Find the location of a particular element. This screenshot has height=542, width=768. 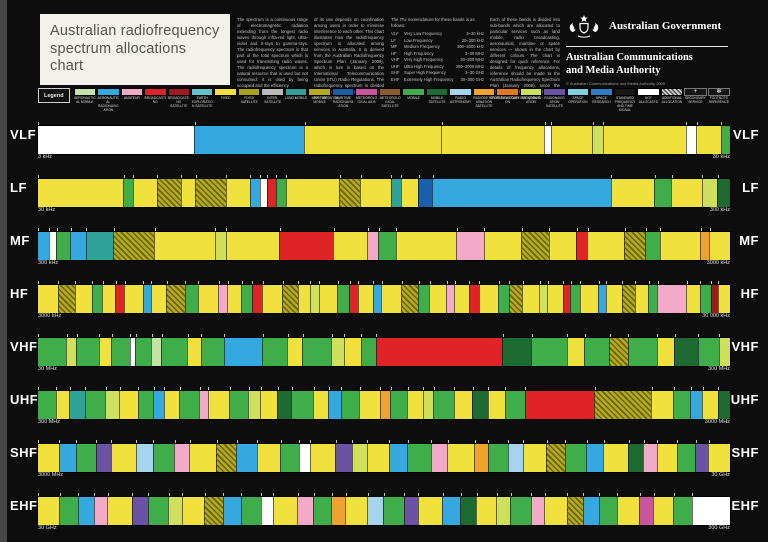

itu-band-name: Super High Frequency is located at coordinates (425, 73).